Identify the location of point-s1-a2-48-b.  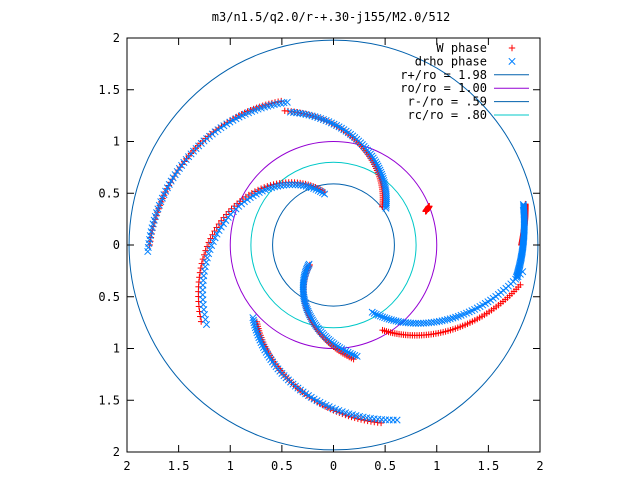
(159, 205).